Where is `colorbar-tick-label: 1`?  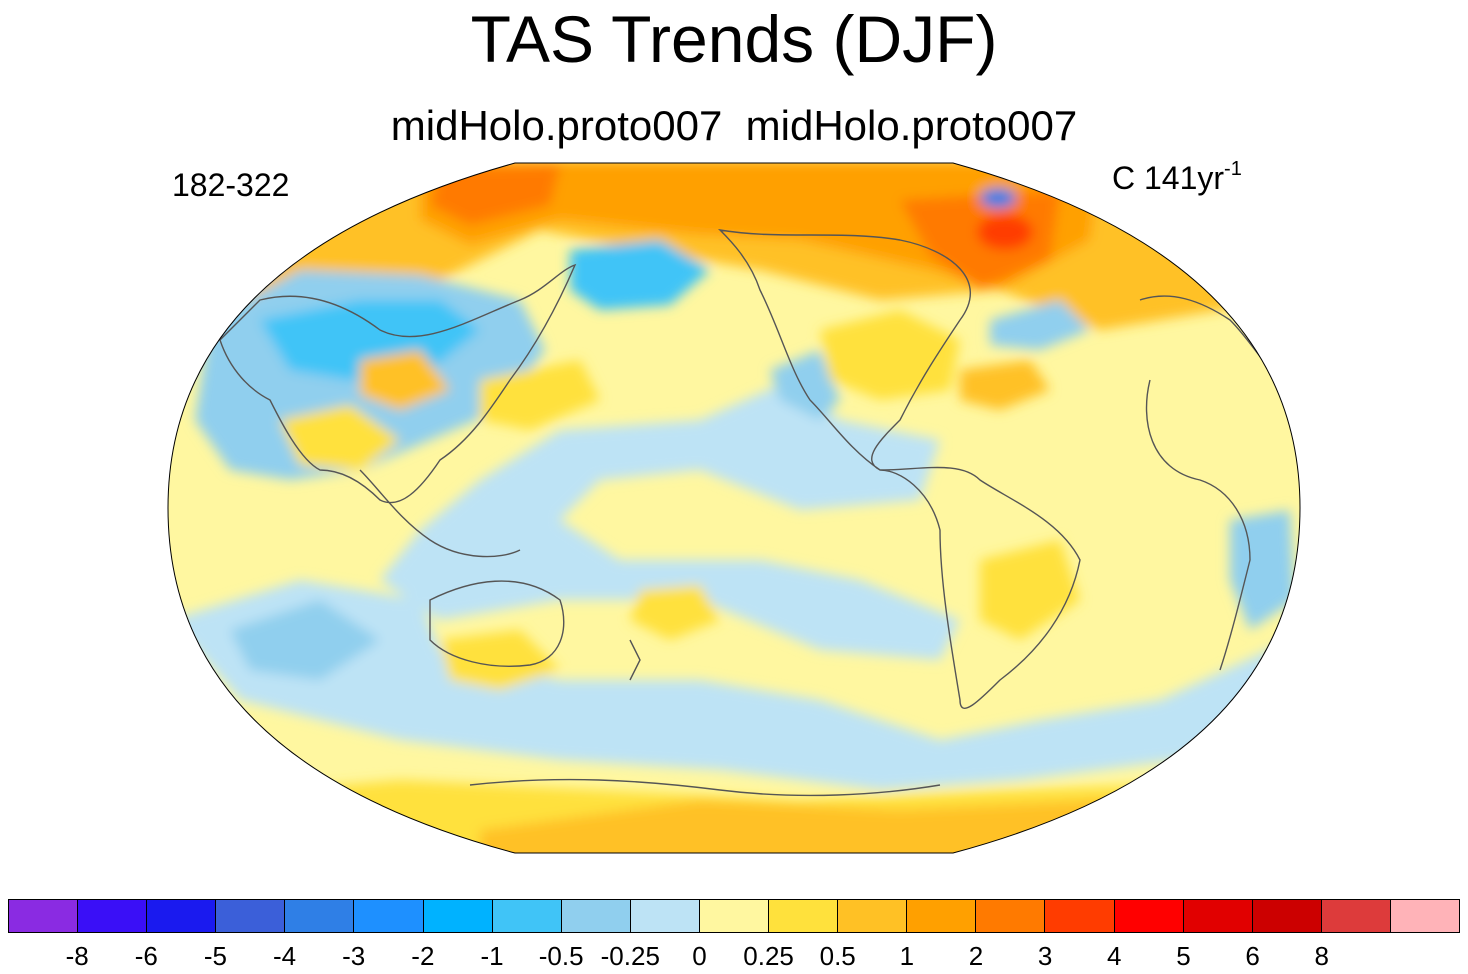 colorbar-tick-label: 1 is located at coordinates (907, 956).